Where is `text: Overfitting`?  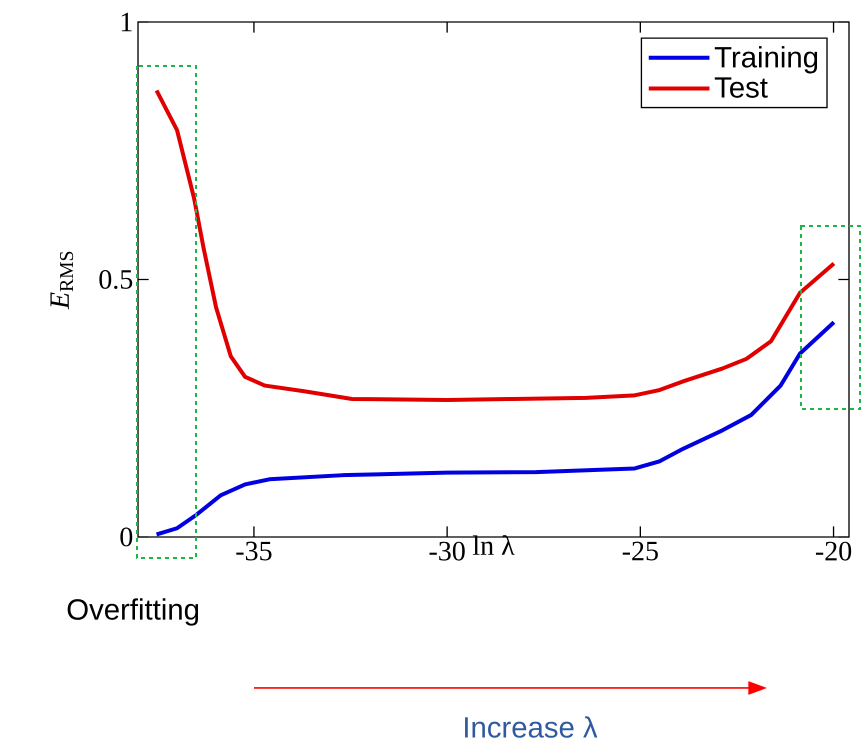
text: Overfitting is located at coordinates (133, 612).